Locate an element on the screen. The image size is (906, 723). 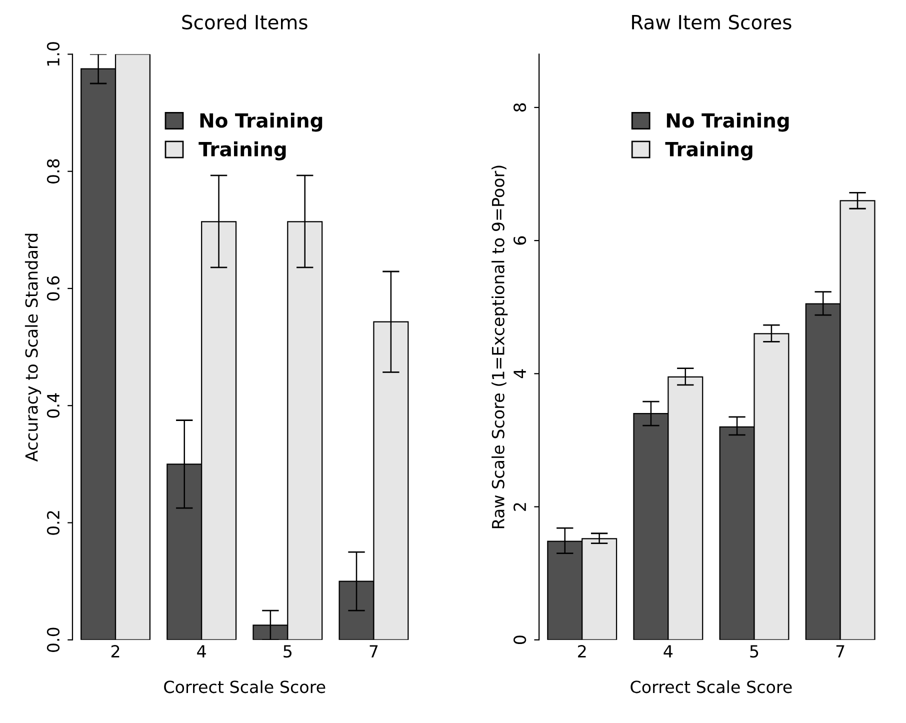
chart-title: Scored Items is located at coordinates (245, 22).